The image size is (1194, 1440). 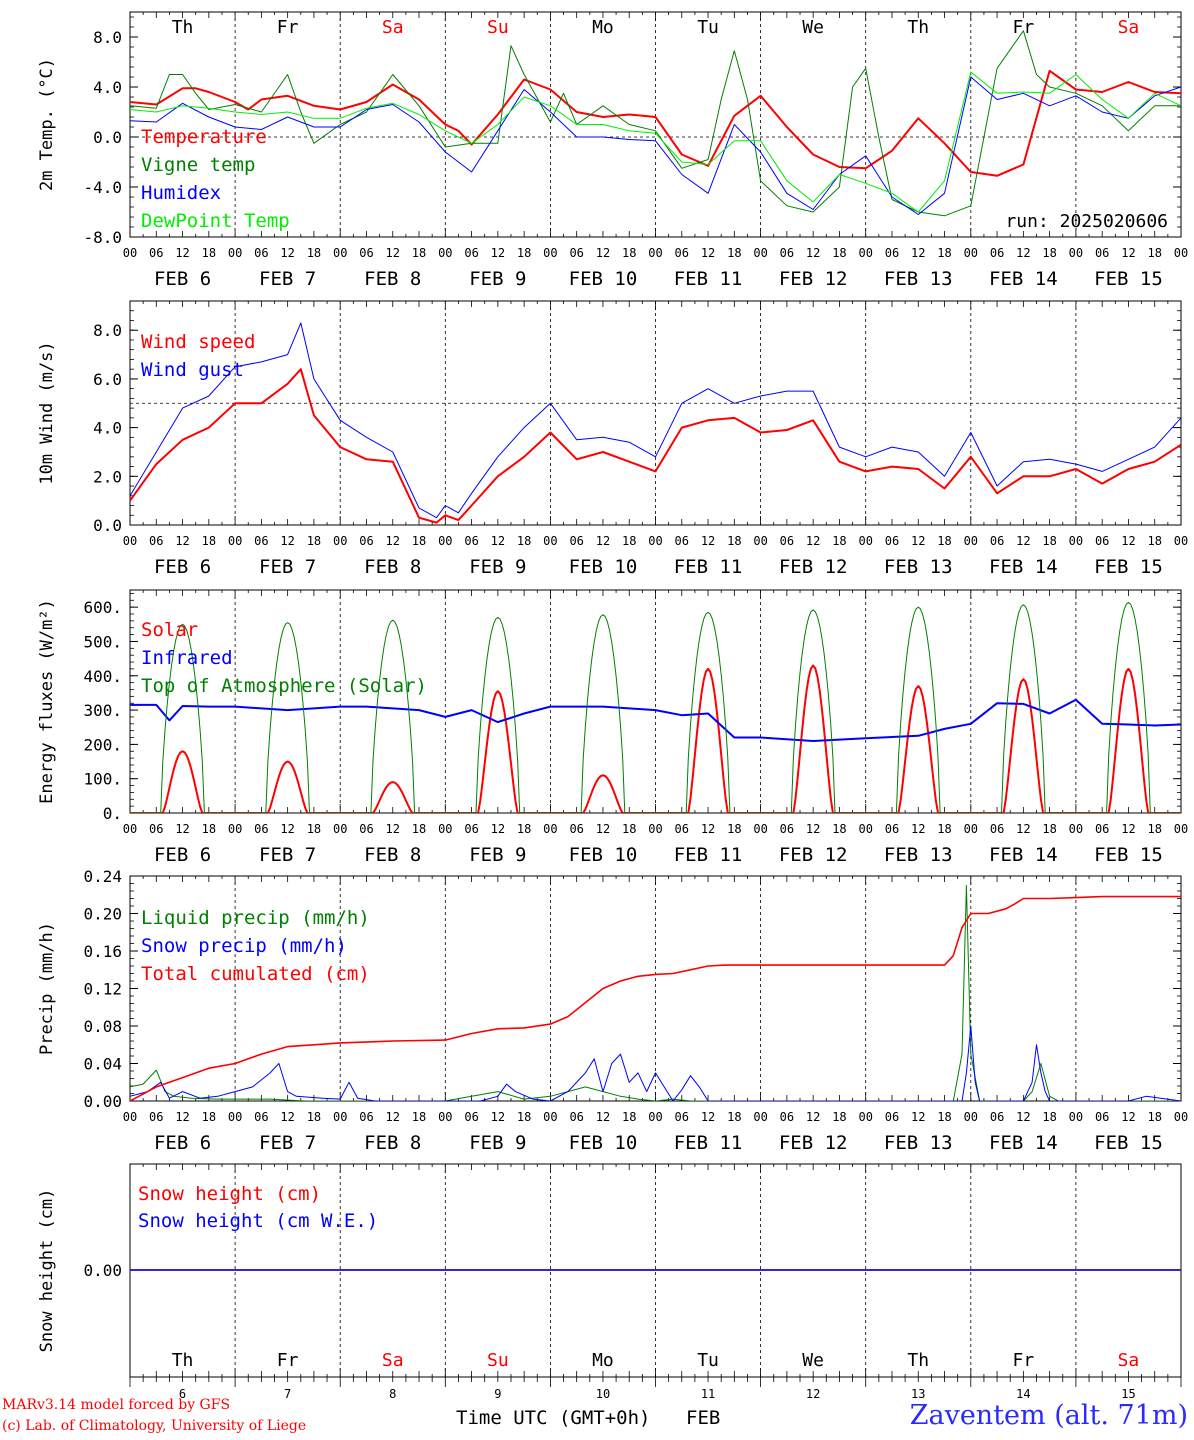 I want to click on day-of-week-label: Sa, so click(x=393, y=1360).